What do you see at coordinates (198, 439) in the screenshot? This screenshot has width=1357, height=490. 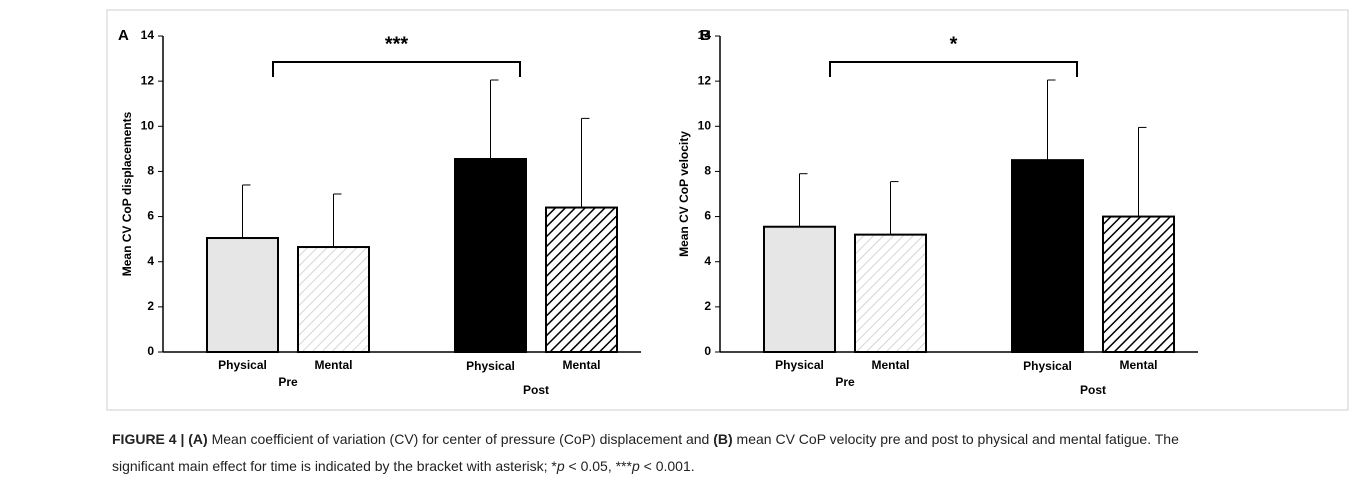 I see `caption-text: (A)` at bounding box center [198, 439].